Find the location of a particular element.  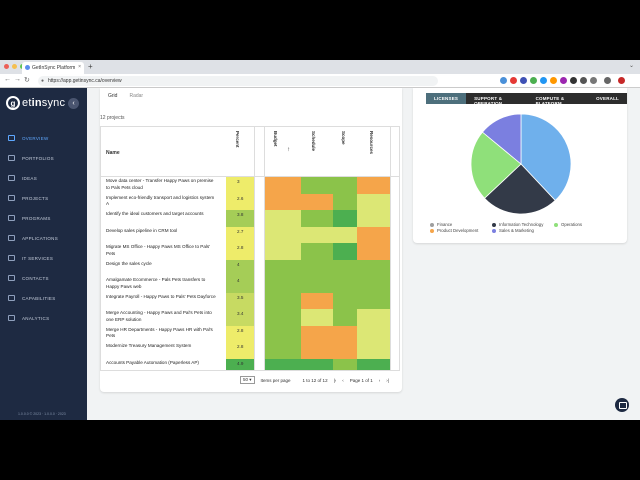

prev-page-button: ‹ is located at coordinates (343, 380).